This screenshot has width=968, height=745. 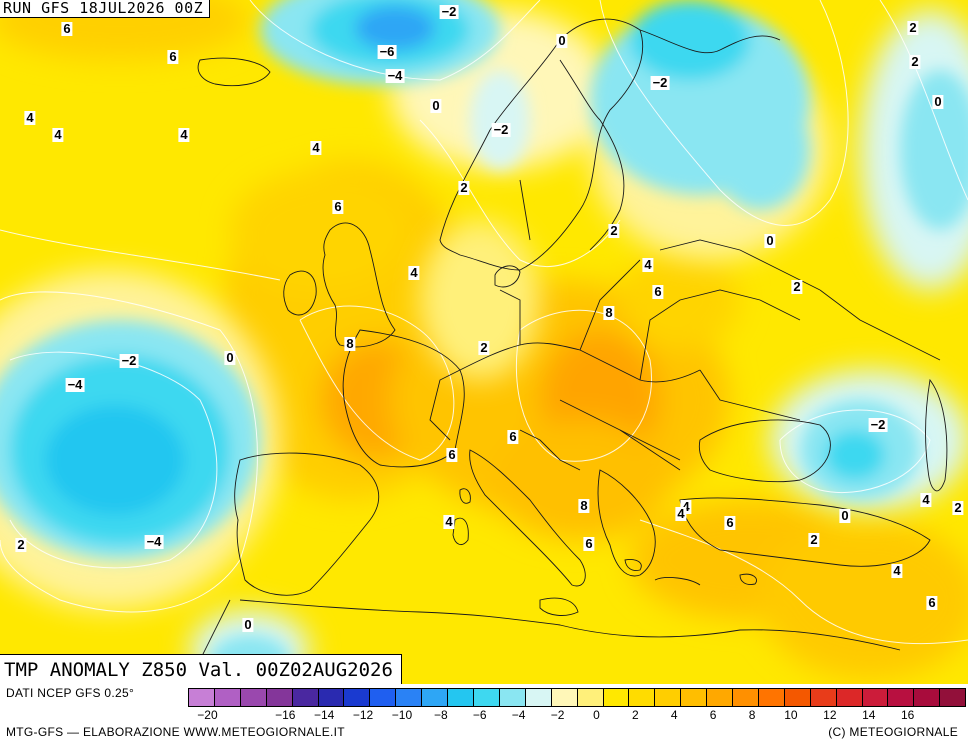 What do you see at coordinates (907, 715) in the screenshot?
I see `scale-tick-label: 16` at bounding box center [907, 715].